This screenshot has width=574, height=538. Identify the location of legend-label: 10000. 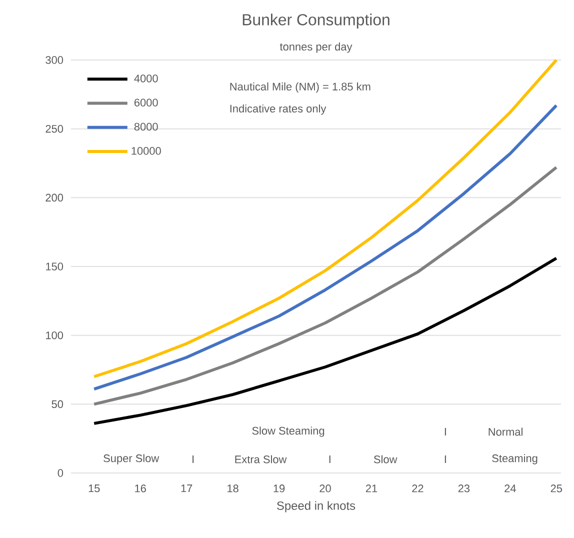
(146, 150).